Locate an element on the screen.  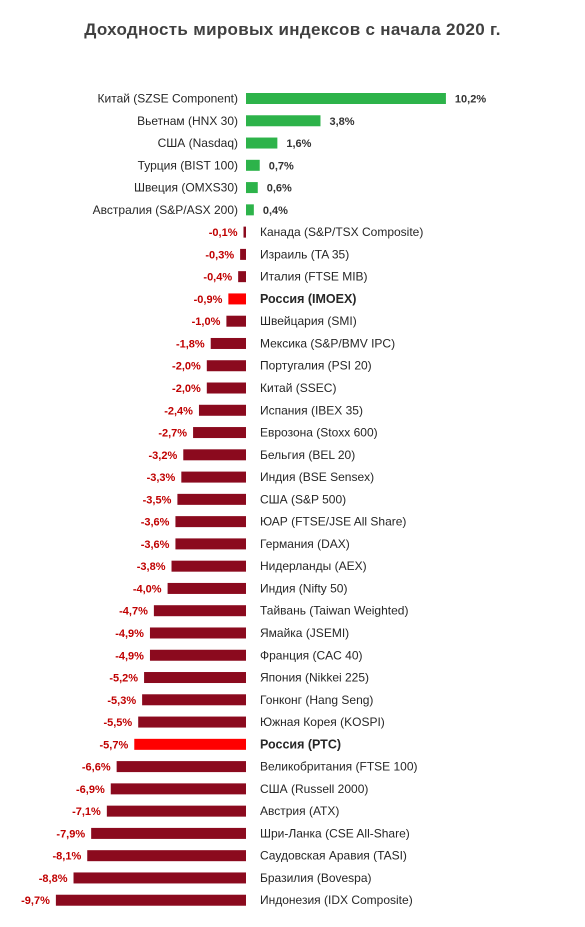
data-label: -8,8% is located at coordinates (53, 879).